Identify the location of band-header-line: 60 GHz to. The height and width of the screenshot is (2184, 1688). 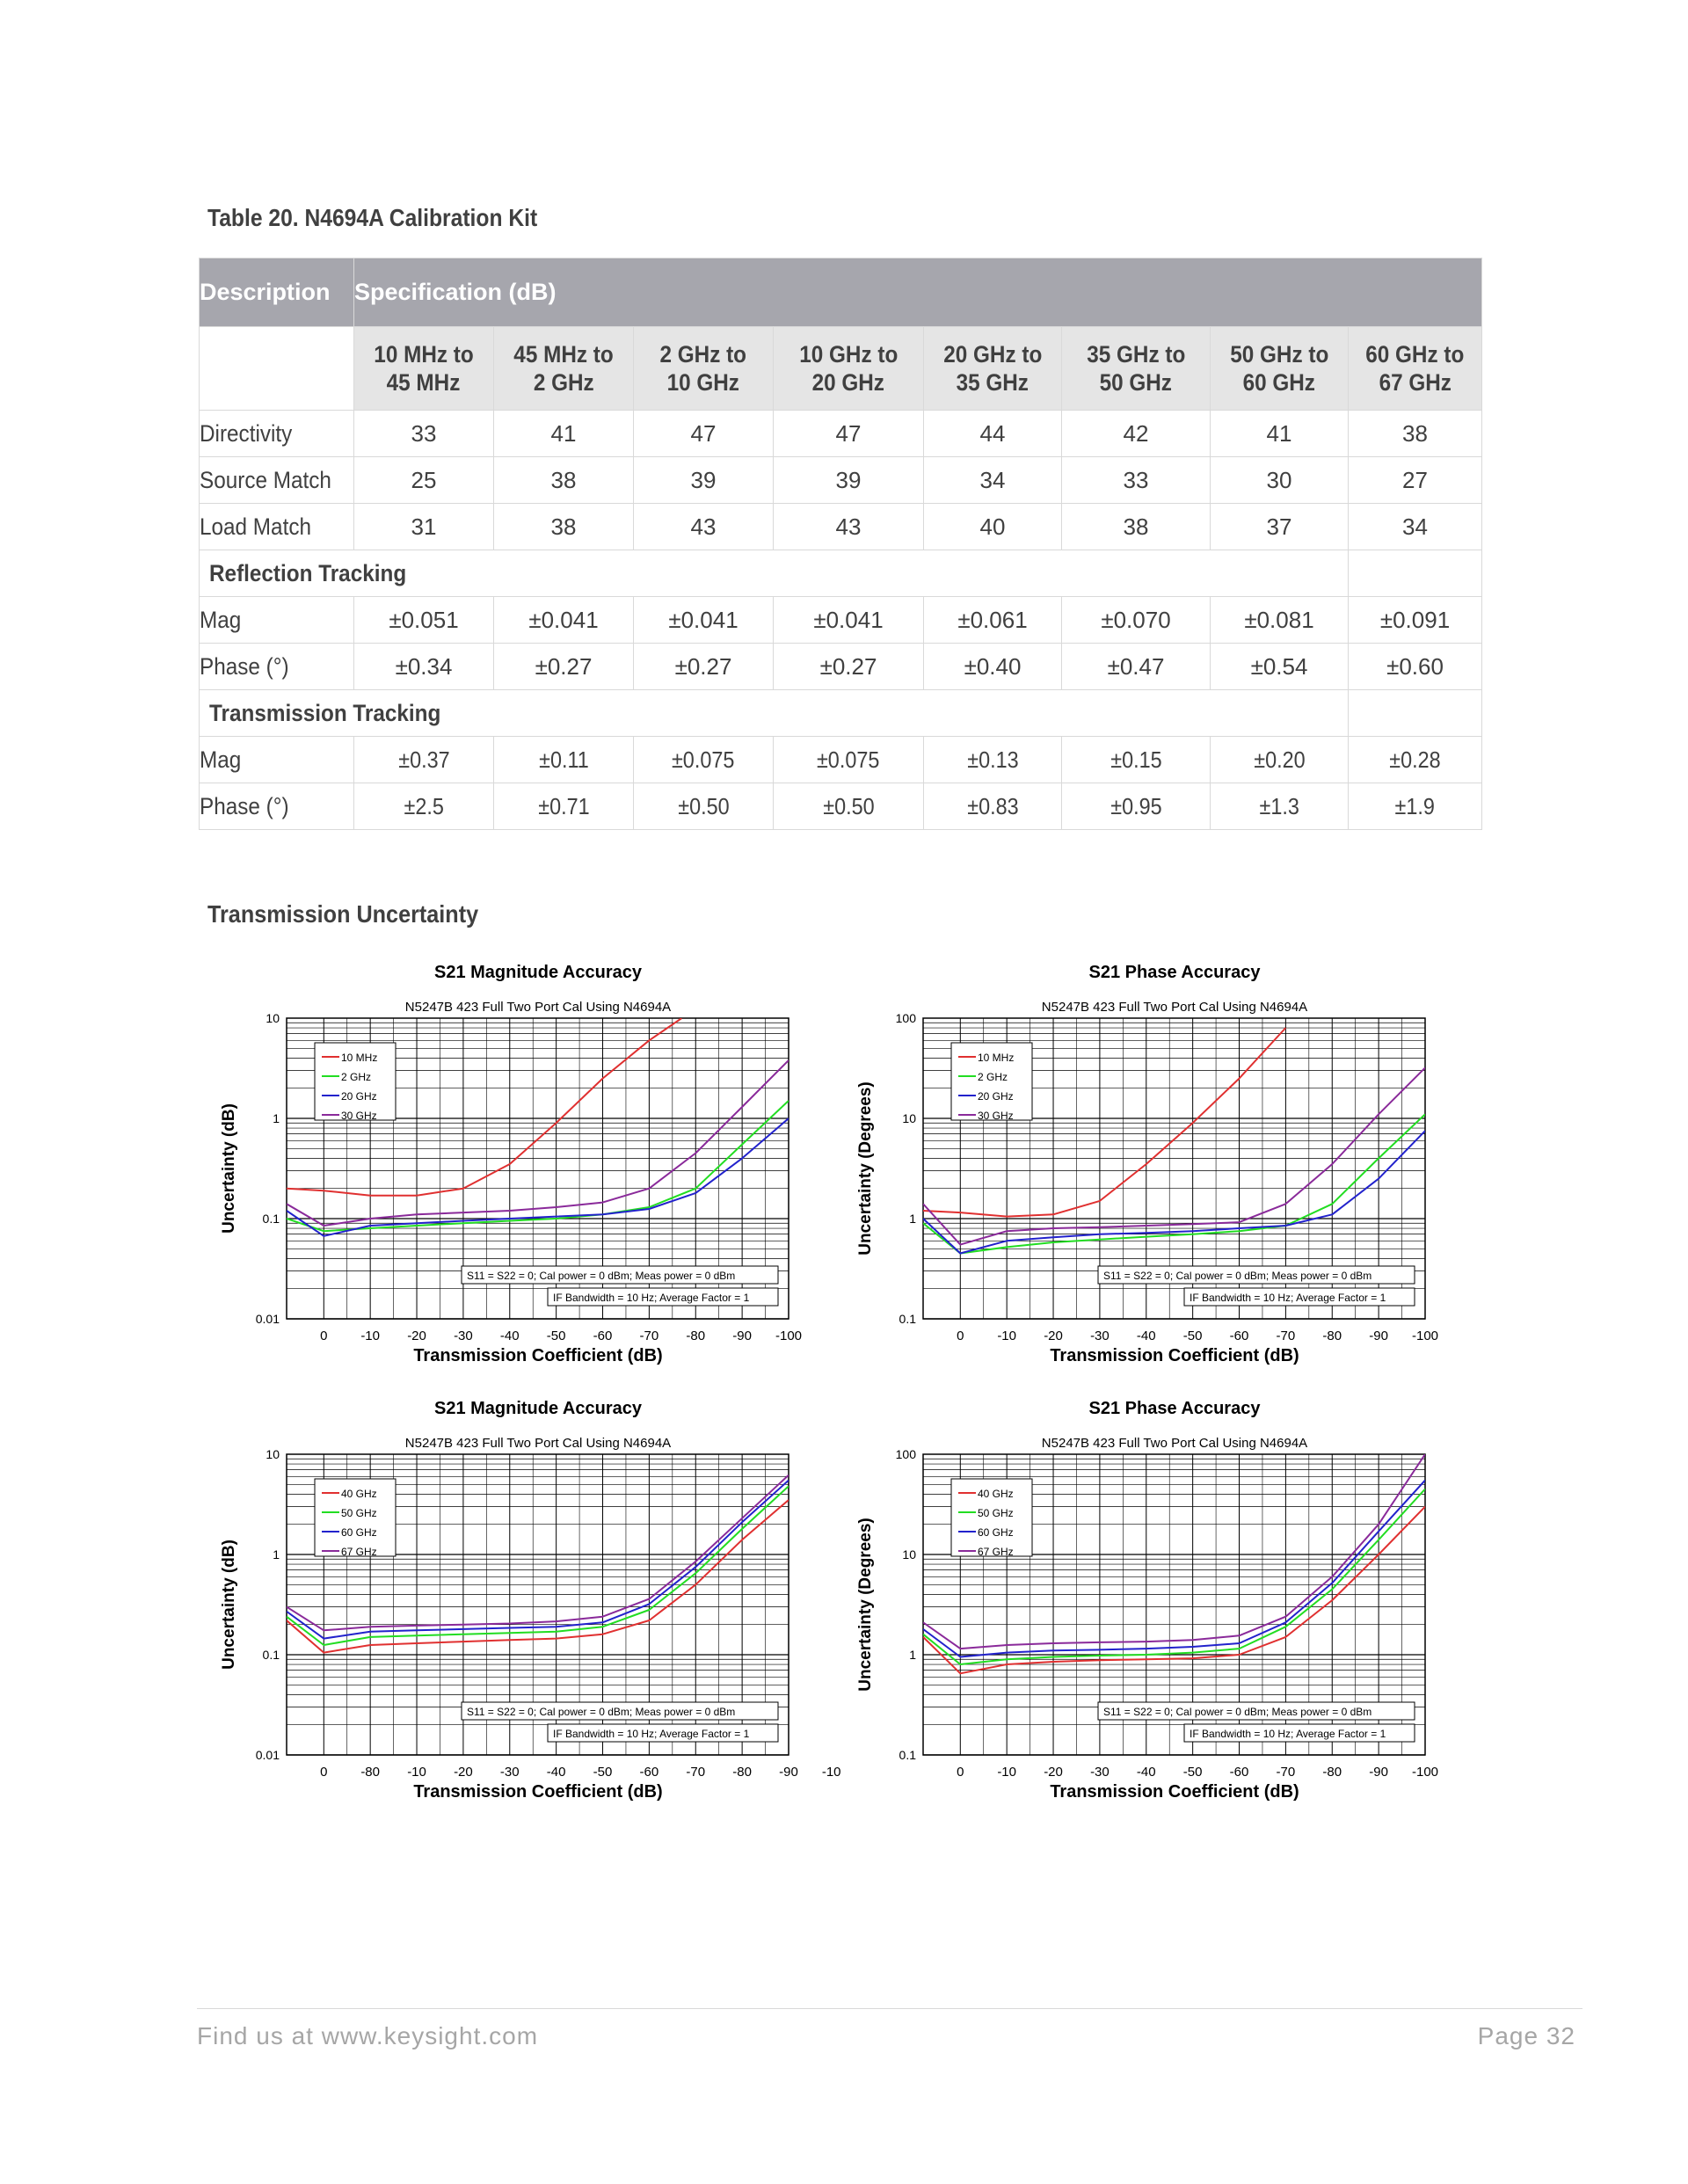
(1415, 354).